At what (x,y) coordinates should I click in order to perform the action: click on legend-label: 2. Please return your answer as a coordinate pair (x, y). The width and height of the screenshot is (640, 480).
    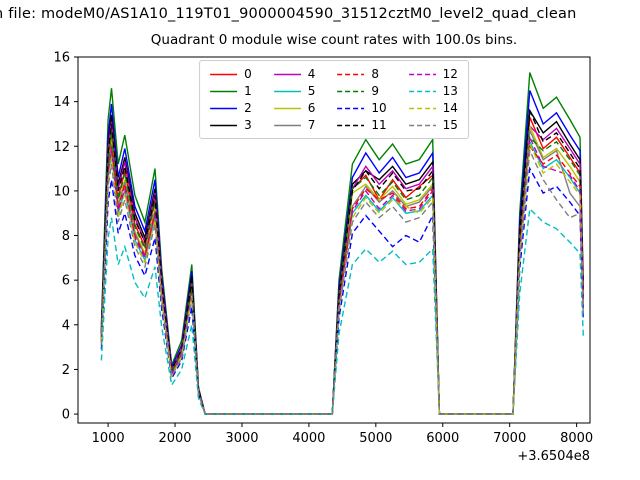
    Looking at the image, I should click on (248, 108).